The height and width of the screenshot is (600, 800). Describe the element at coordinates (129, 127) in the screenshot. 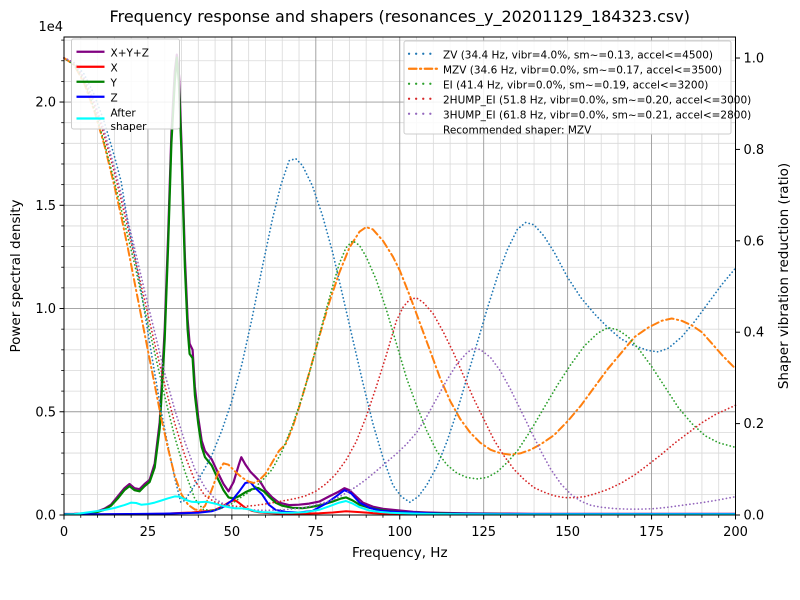

I see `legend-label: shaper` at that location.